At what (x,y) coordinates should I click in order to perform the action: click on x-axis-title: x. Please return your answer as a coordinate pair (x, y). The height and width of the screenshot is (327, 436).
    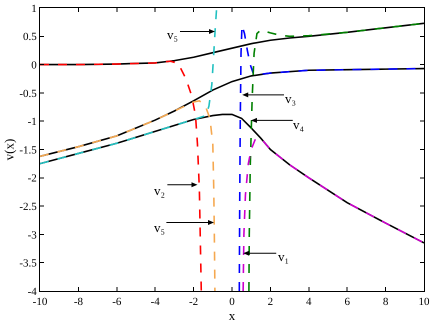
    Looking at the image, I should click on (232, 316).